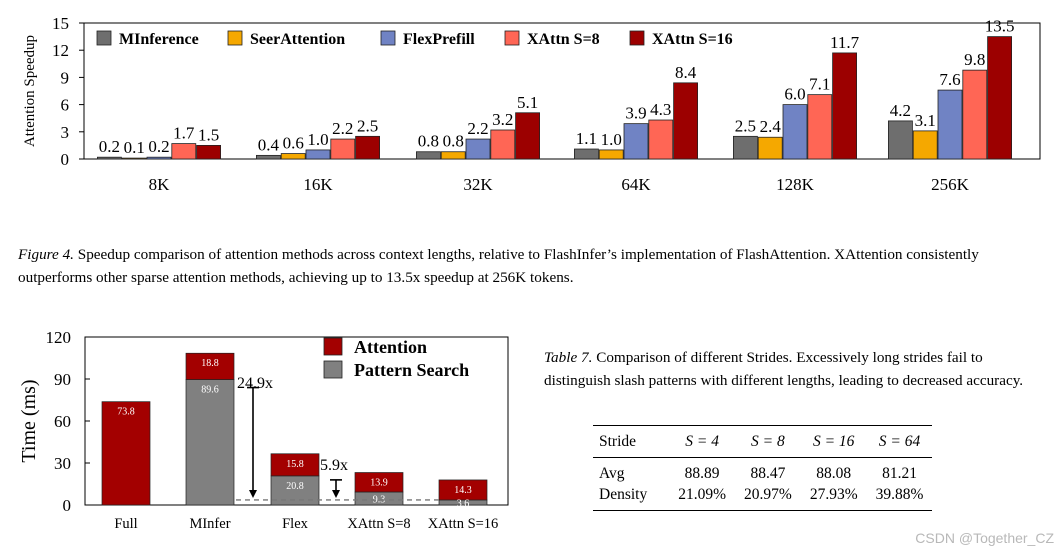 This screenshot has width=1060, height=552. I want to click on bar-xattn-s-8-16k, so click(343, 149).